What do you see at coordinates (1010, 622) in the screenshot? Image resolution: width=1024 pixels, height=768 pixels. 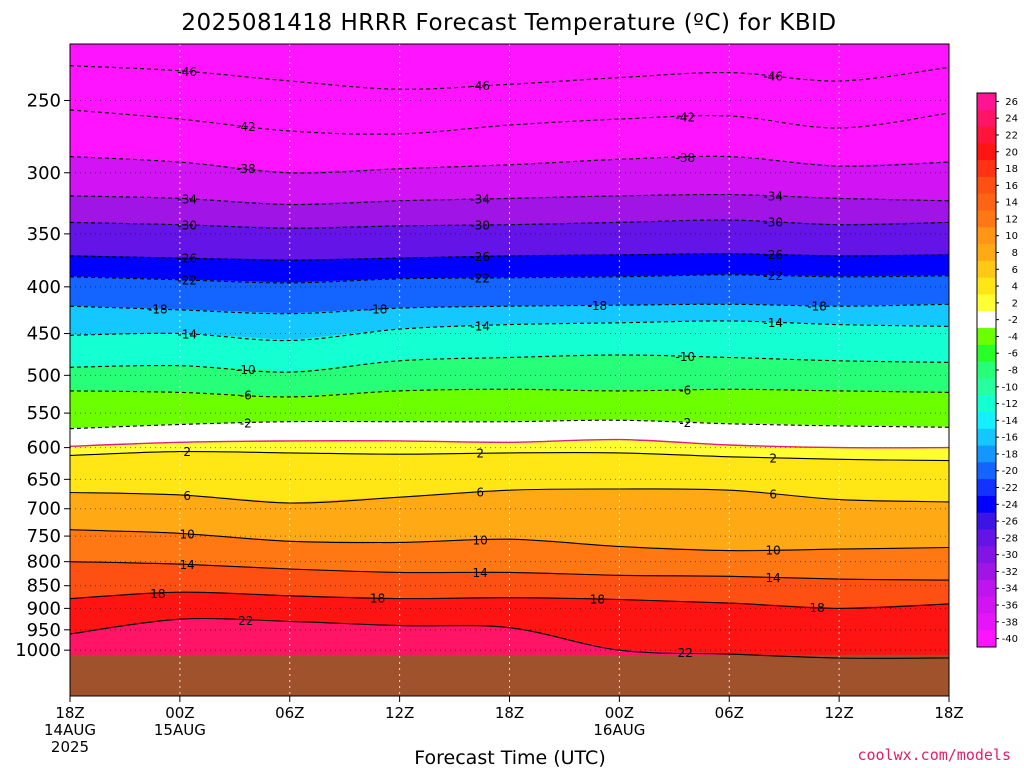 I see `colorbar-label: -38` at bounding box center [1010, 622].